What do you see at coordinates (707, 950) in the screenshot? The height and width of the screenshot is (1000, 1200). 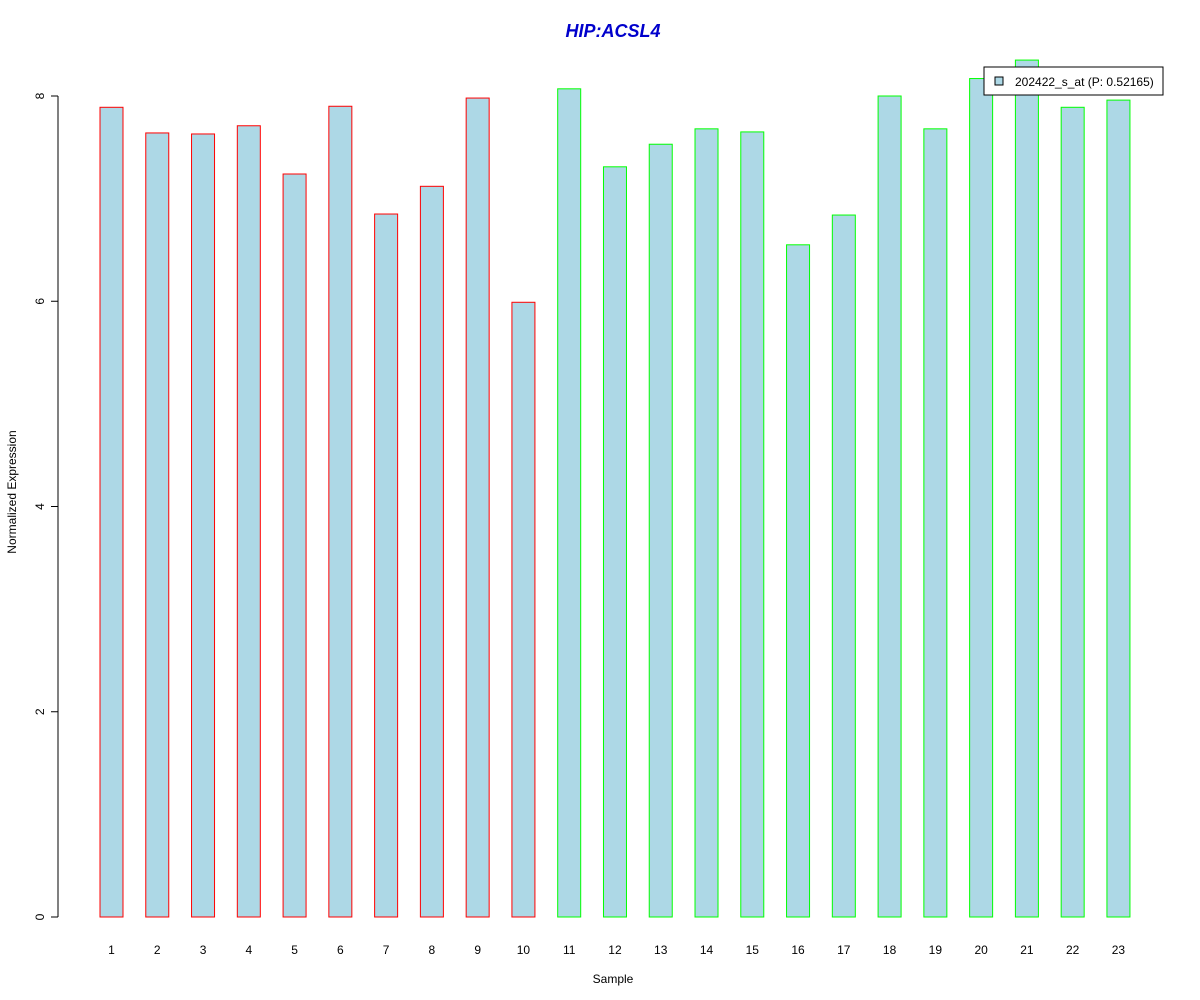 I see `x-tick-label: 14` at bounding box center [707, 950].